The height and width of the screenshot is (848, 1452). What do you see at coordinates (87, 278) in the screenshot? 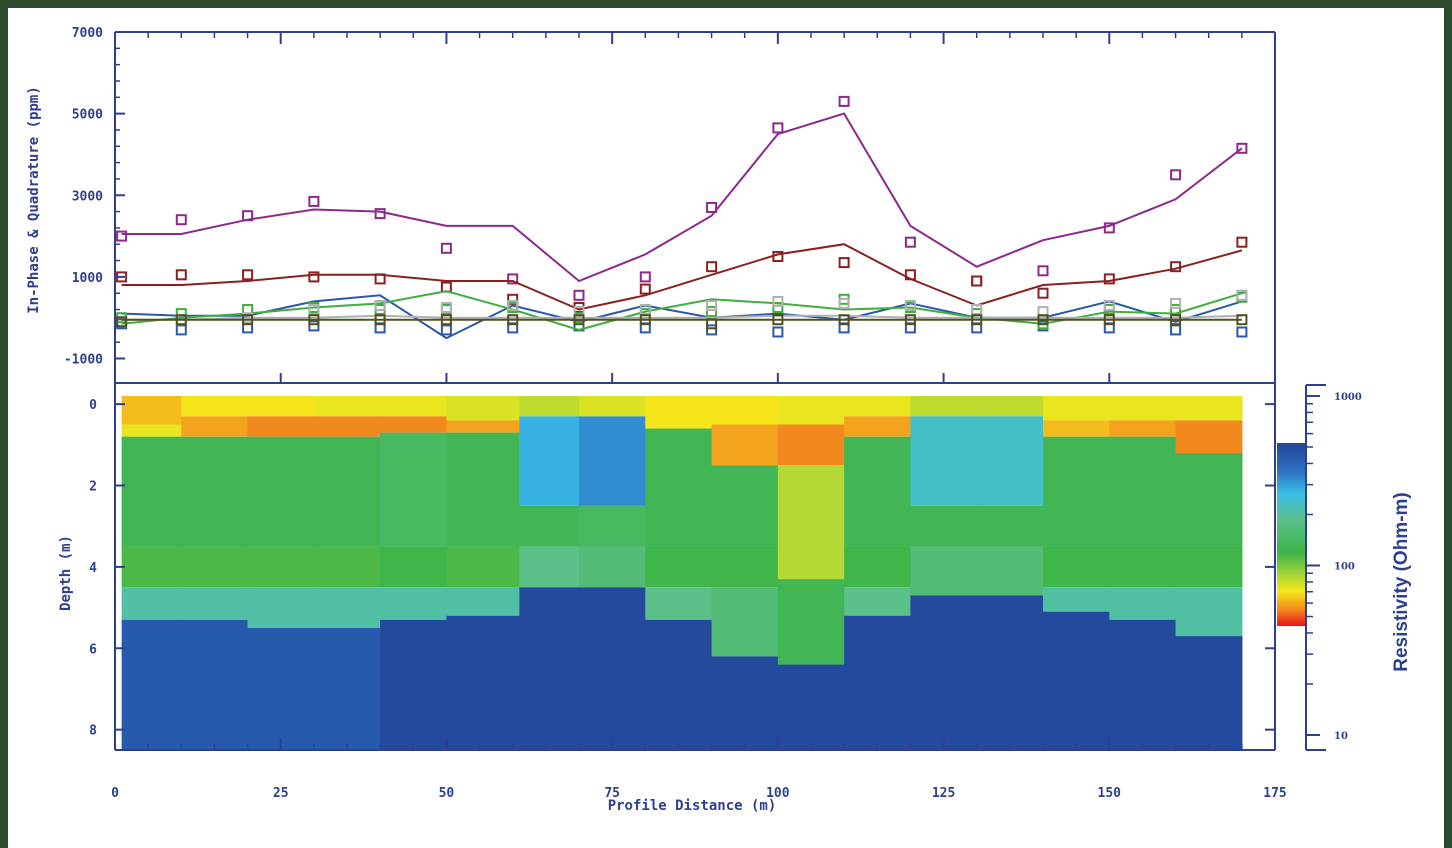
I see `em-y-tick-label: 1000` at bounding box center [87, 278].